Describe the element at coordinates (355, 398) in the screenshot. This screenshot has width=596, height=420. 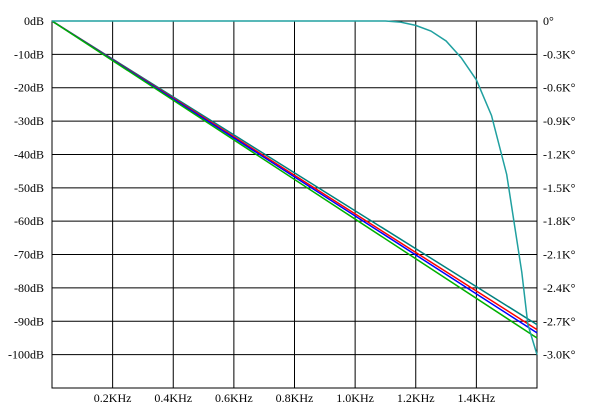
I see `x-tick-label: 1.0KHz` at that location.